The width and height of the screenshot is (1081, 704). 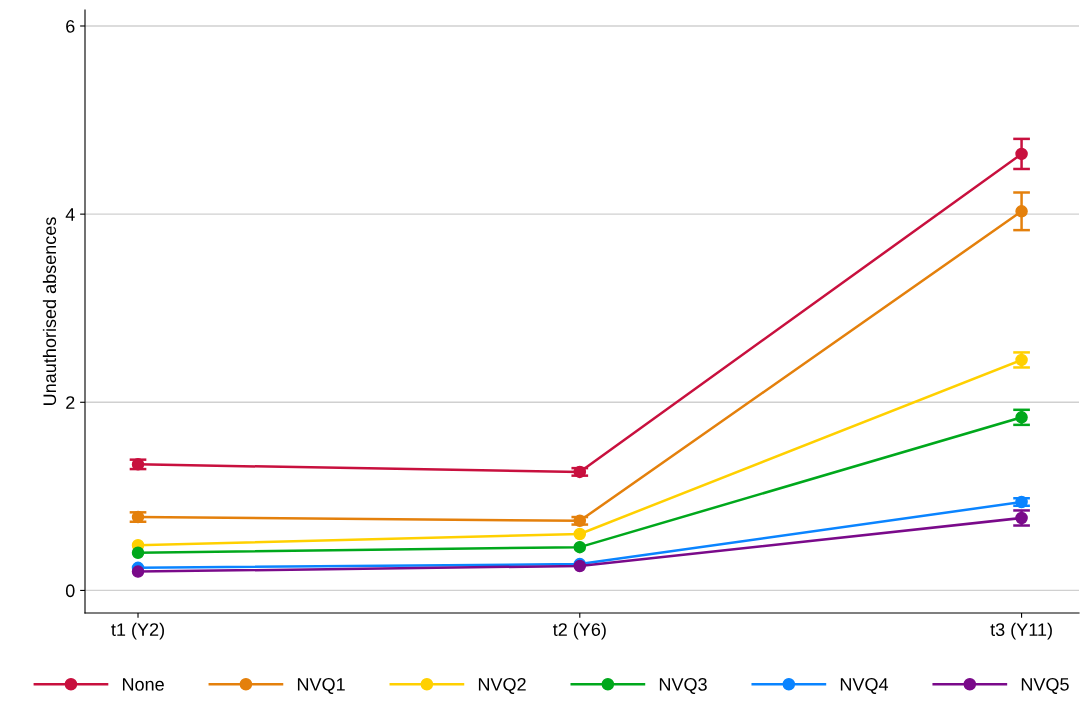 What do you see at coordinates (70, 214) in the screenshot?
I see `y-tick-label: 4` at bounding box center [70, 214].